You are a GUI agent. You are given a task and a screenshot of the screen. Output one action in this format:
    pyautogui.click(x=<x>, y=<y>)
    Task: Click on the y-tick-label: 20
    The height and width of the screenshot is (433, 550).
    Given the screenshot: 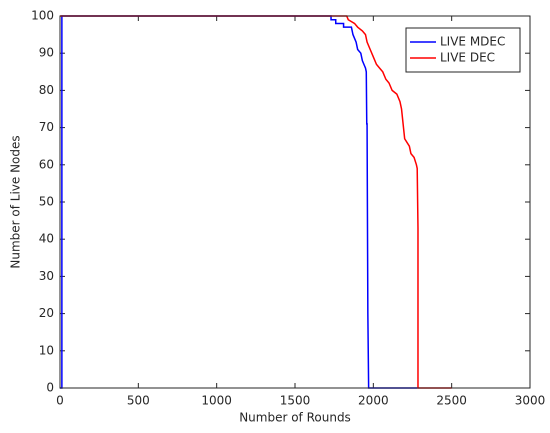 What is the action you would take?
    pyautogui.click(x=46, y=313)
    